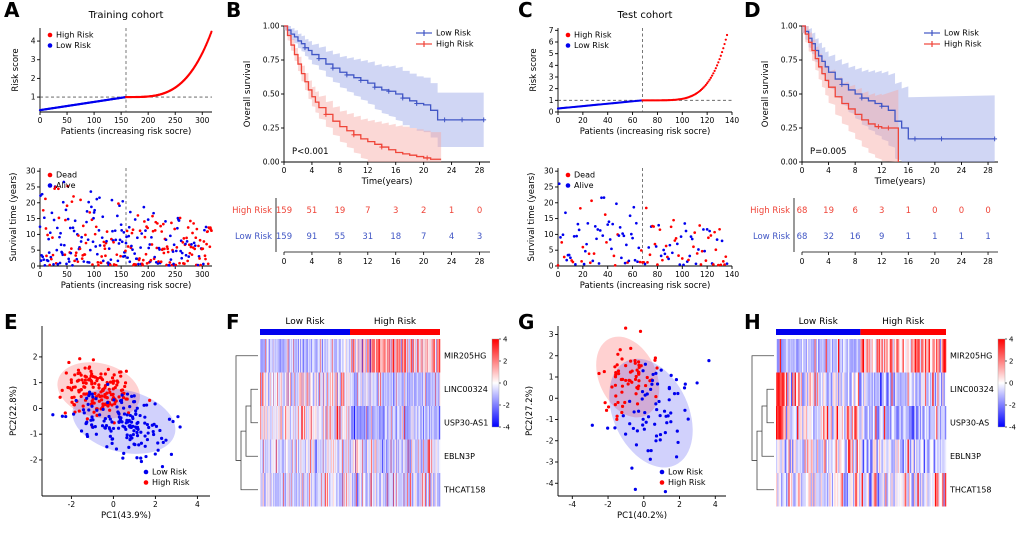 The height and width of the screenshot is (539, 1020). I want to click on svg-text: PC2(27.2%), so click(530, 411).